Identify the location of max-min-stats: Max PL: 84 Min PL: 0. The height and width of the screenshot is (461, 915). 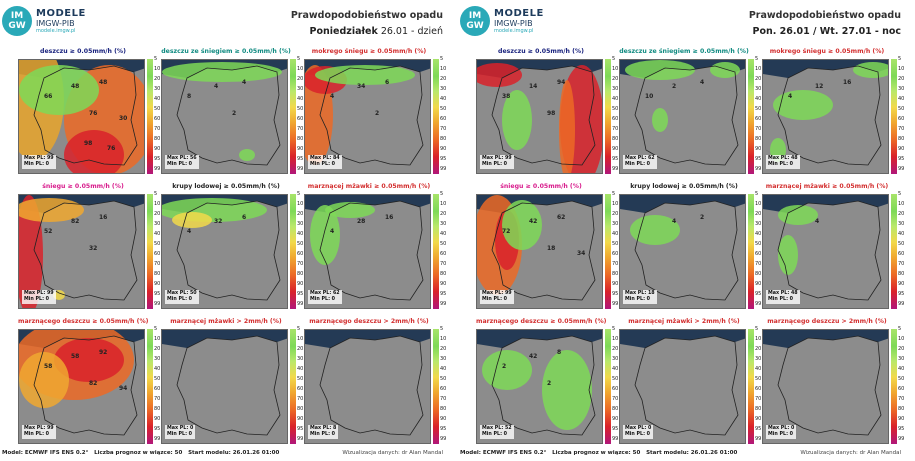
(325, 162).